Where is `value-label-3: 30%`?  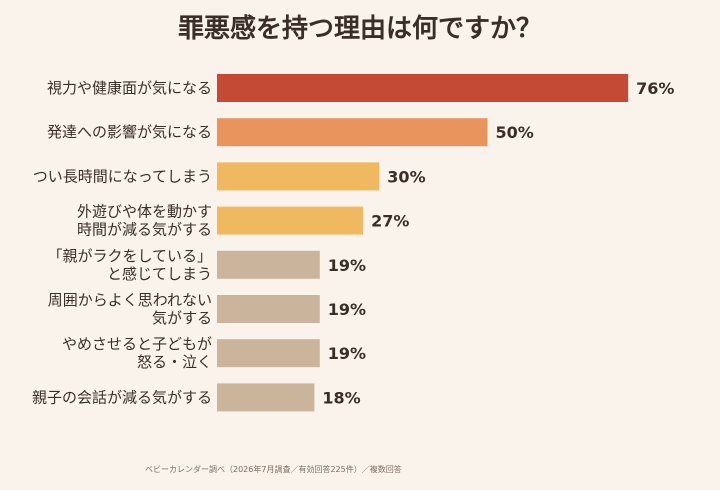 value-label-3: 30% is located at coordinates (406, 176).